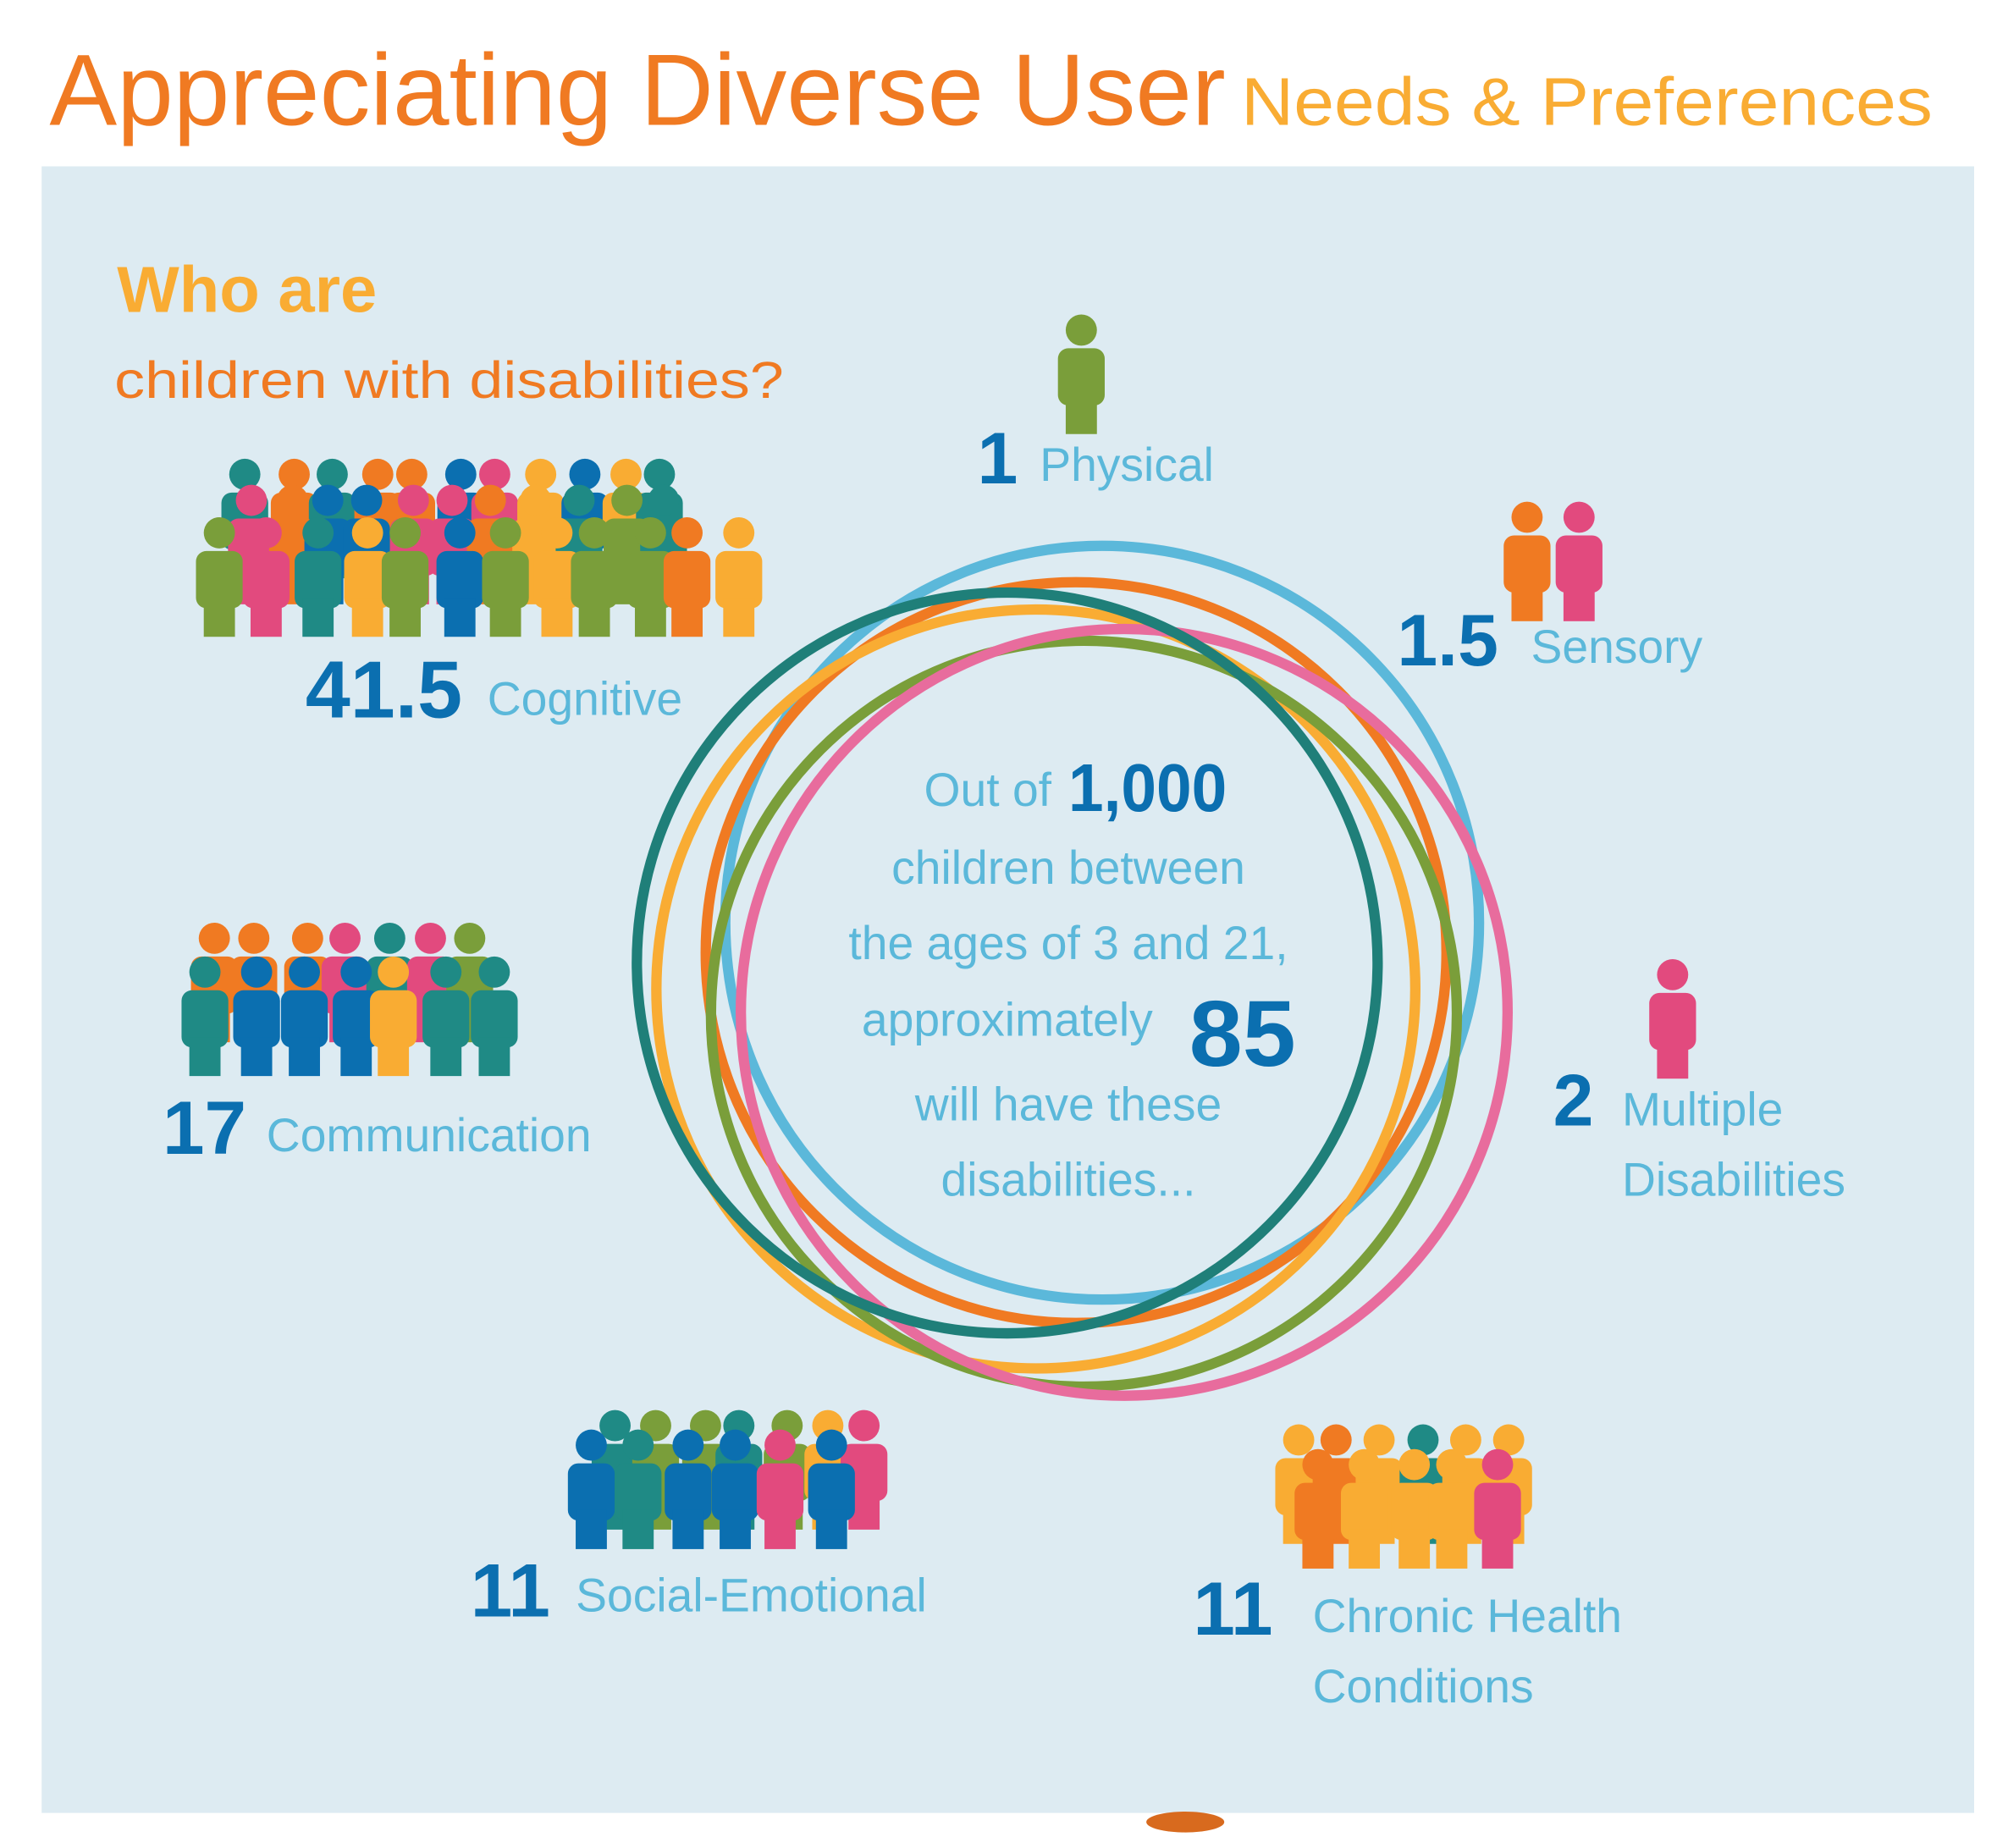  Describe the element at coordinates (1233, 1609) in the screenshot. I see `value-chronic-health: 11` at that location.